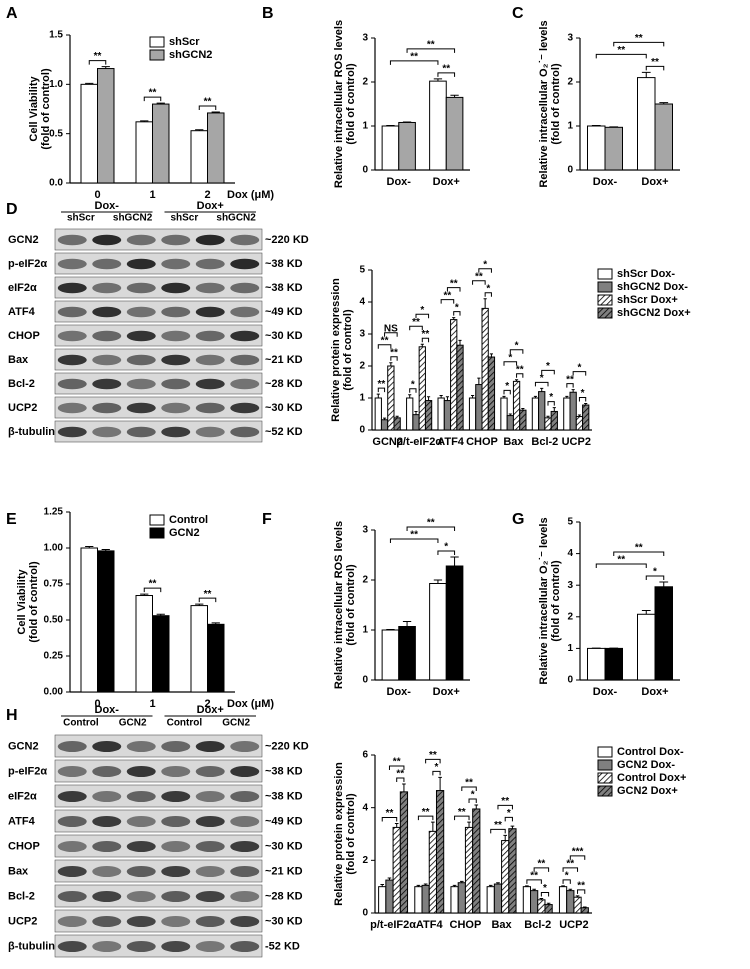 Image resolution: width=750 pixels, height=969 pixels. I want to click on x-tick-label: Dox-, so click(605, 182).